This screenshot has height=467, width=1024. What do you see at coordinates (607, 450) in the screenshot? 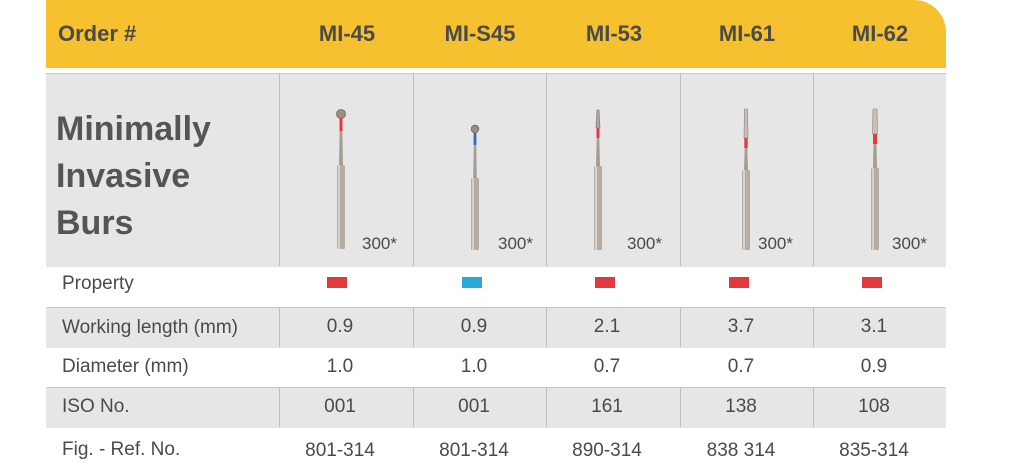
I see `fig-ref-value: 890-314` at bounding box center [607, 450].